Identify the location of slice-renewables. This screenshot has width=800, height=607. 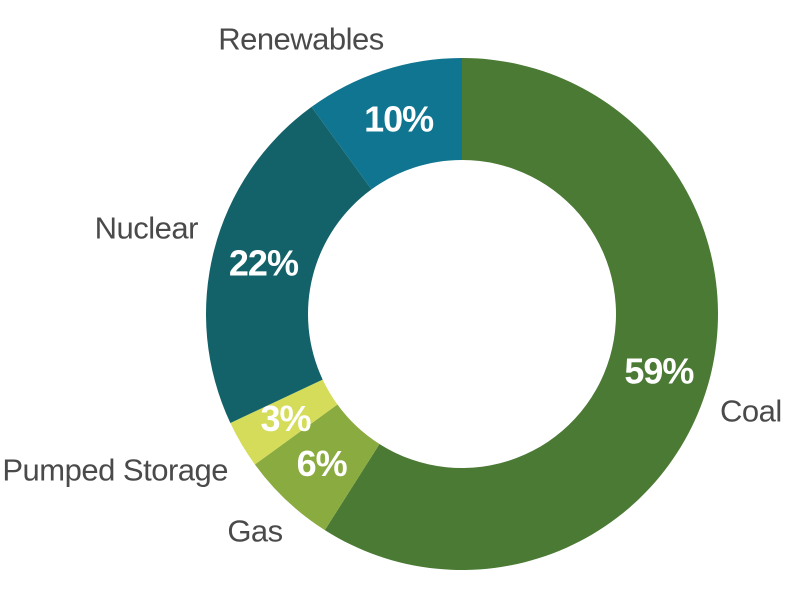
(386, 124).